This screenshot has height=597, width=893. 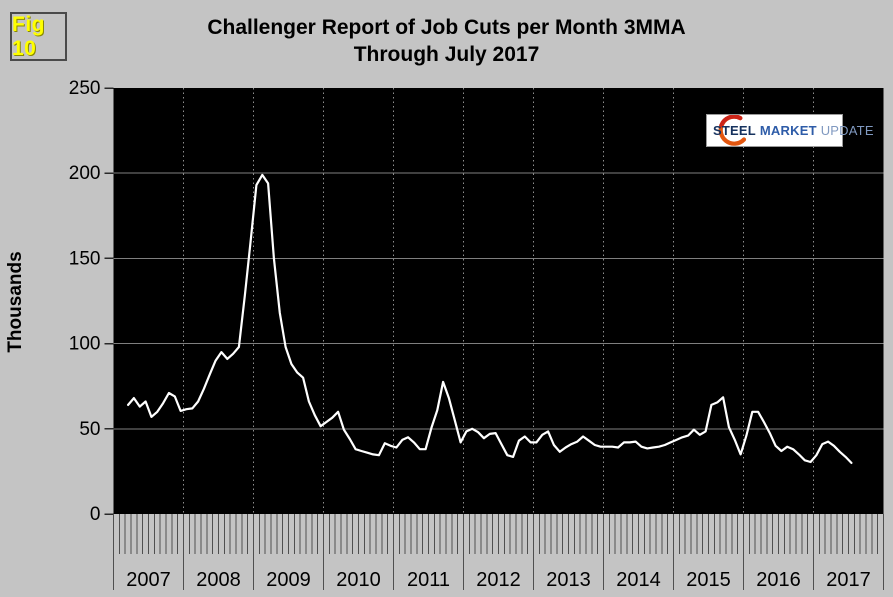 What do you see at coordinates (15, 302) in the screenshot?
I see `y-axis-title: Thousands` at bounding box center [15, 302].